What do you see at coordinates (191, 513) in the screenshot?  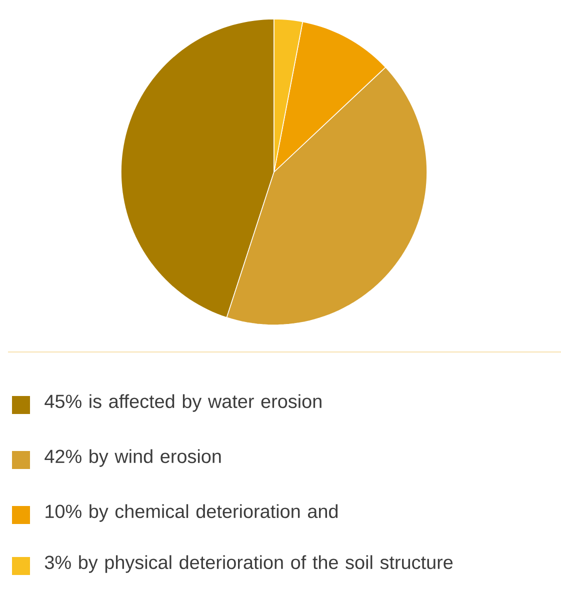 I see `legend-label: 10% by chemical deterioration and` at bounding box center [191, 513].